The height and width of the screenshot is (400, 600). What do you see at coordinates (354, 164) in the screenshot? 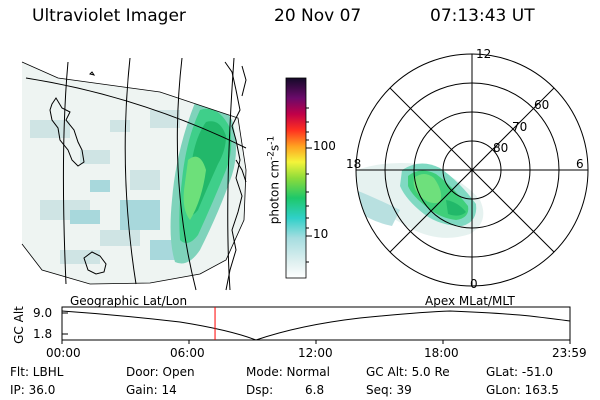
I see `mlt-label-18: 18` at bounding box center [354, 164].